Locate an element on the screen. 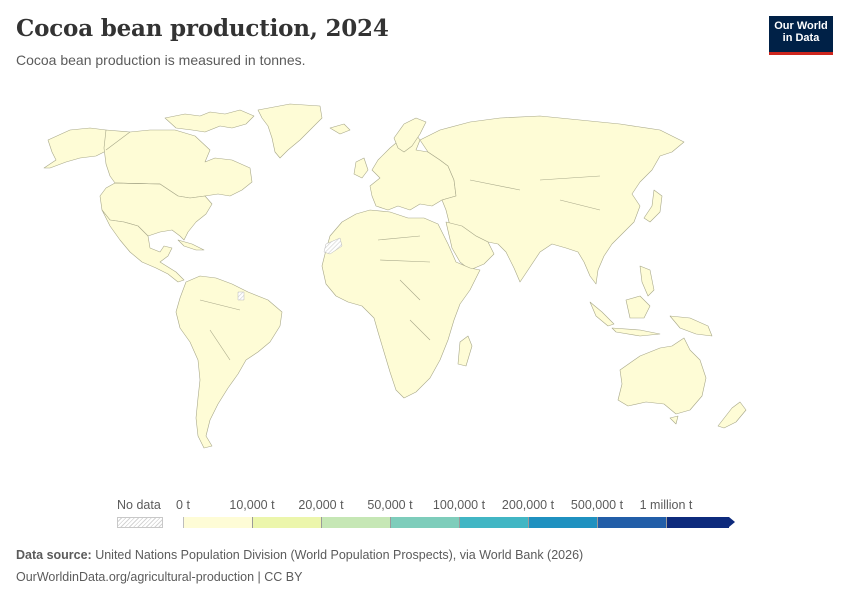 This screenshot has height=600, width=850. country-indonesia-sumatra is located at coordinates (602, 314).